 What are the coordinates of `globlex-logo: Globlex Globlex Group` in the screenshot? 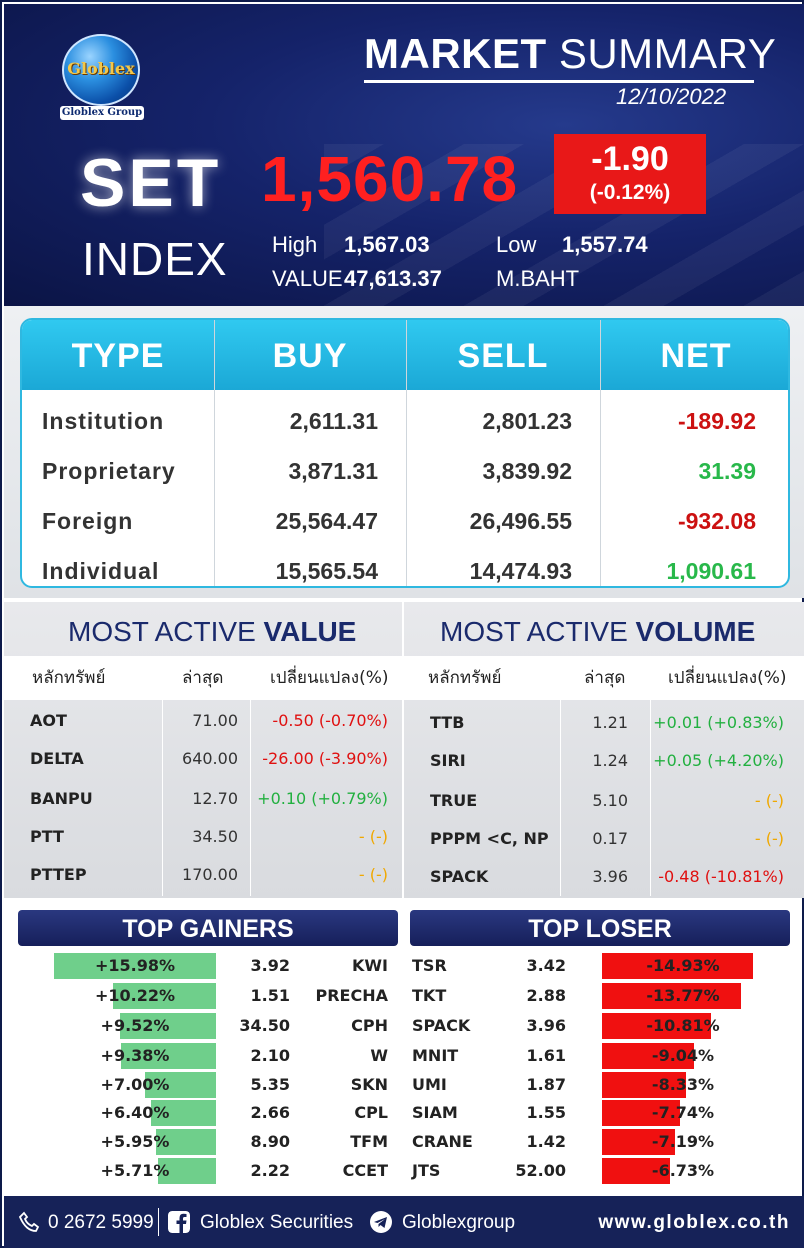 It's located at (101, 76).